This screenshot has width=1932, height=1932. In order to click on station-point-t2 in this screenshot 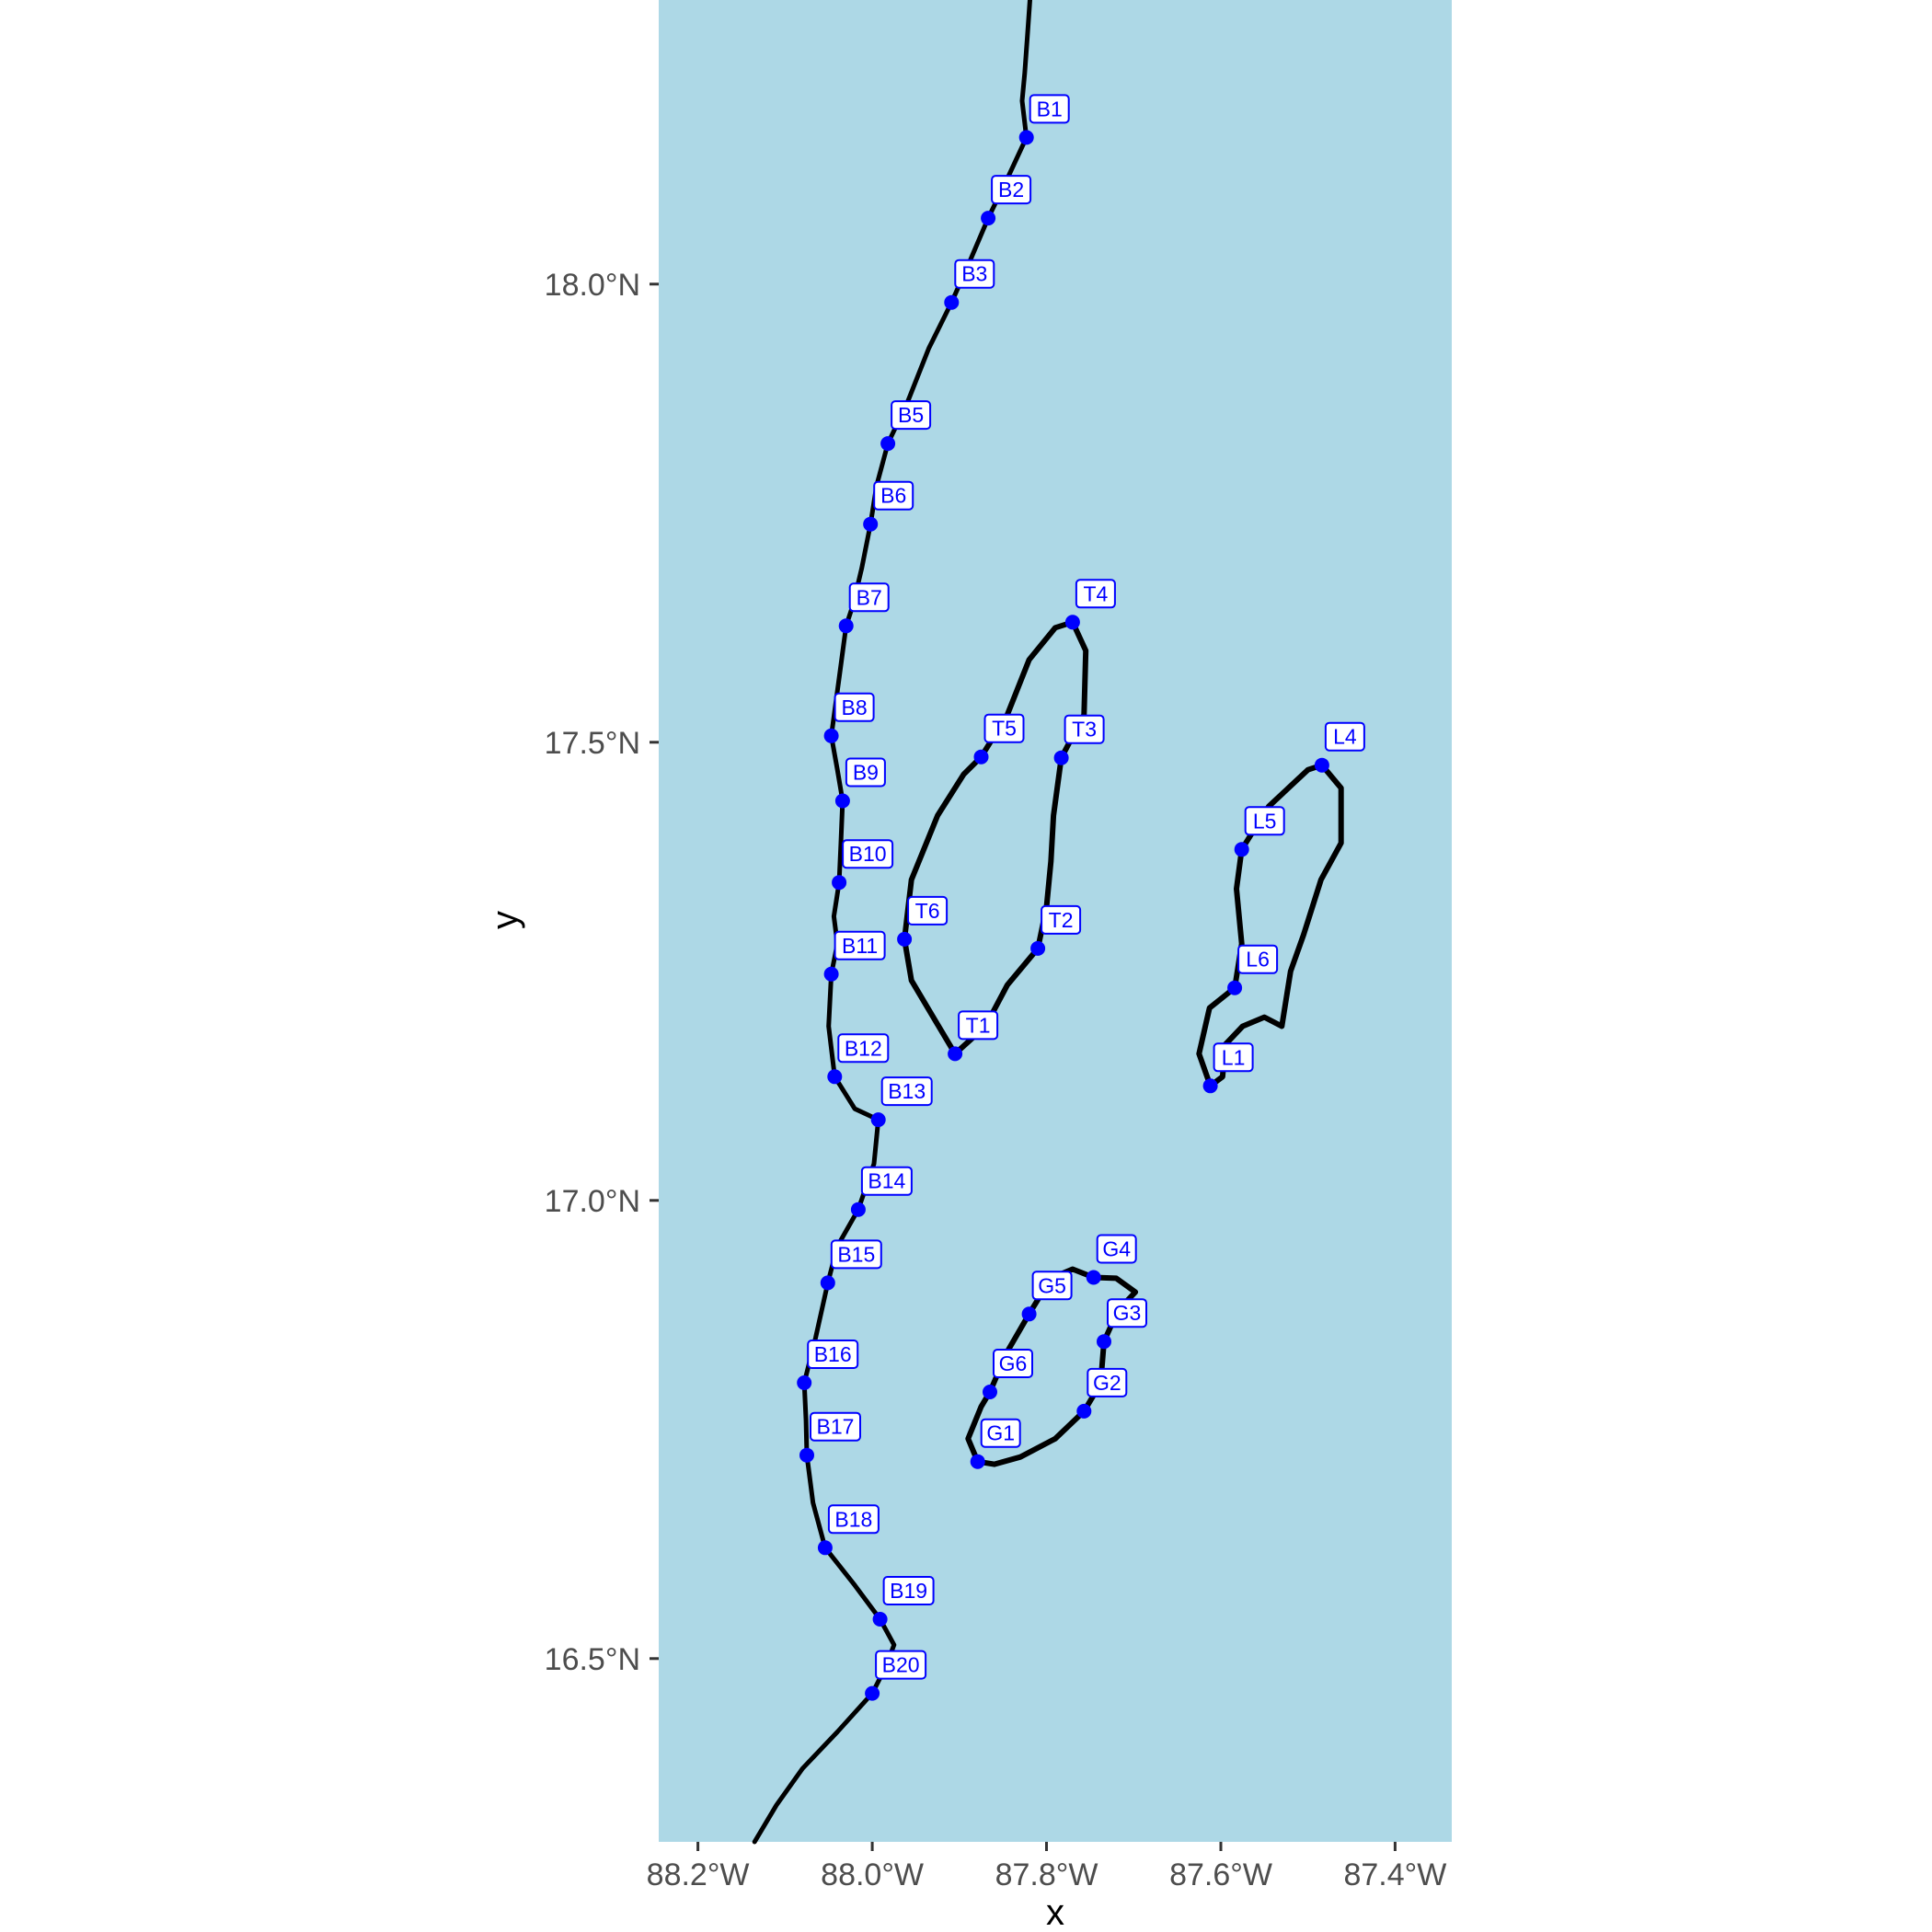, I will do `click(1038, 948)`.